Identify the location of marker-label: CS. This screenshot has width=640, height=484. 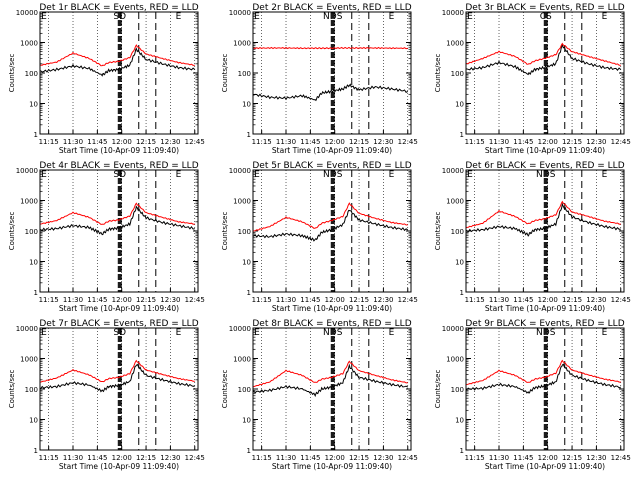
(546, 17).